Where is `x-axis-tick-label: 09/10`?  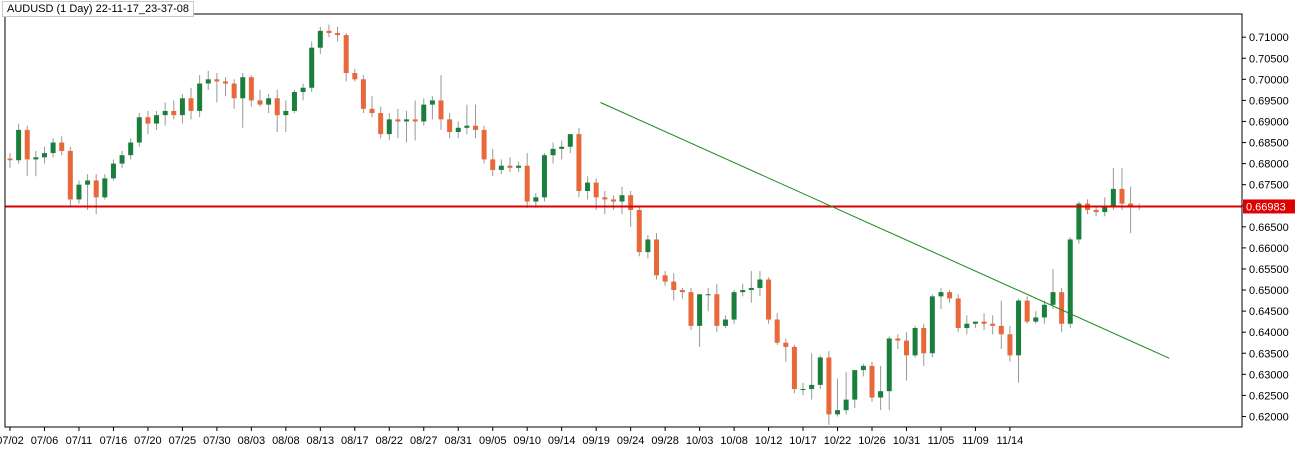
x-axis-tick-label: 09/10 is located at coordinates (527, 441).